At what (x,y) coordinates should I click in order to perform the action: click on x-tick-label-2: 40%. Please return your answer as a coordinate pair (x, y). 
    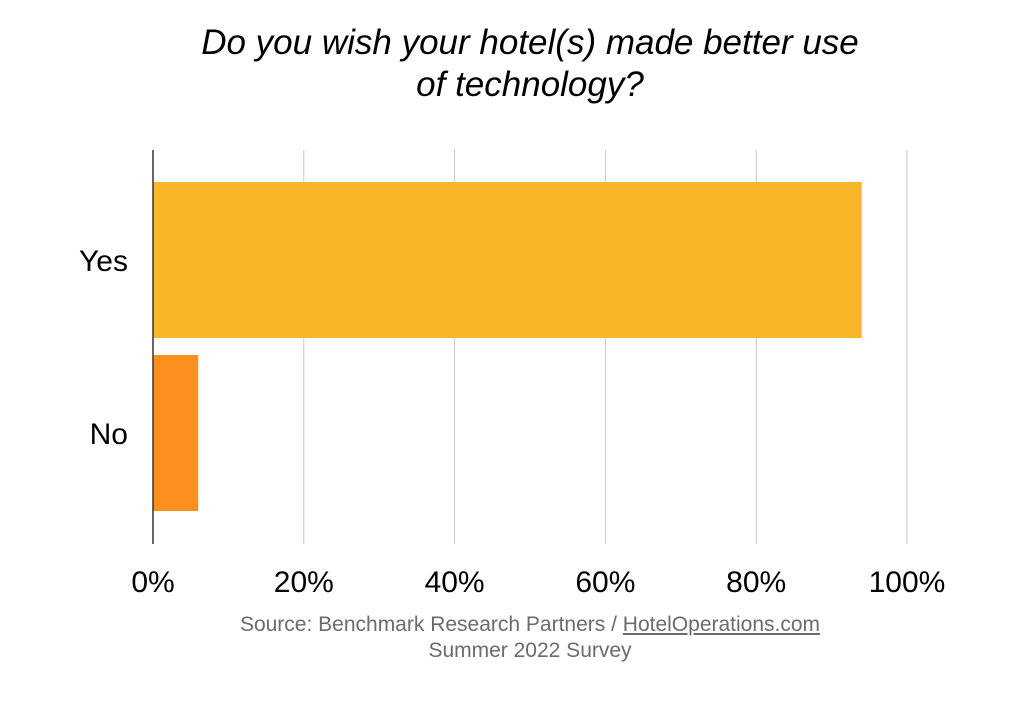
    Looking at the image, I should click on (455, 582).